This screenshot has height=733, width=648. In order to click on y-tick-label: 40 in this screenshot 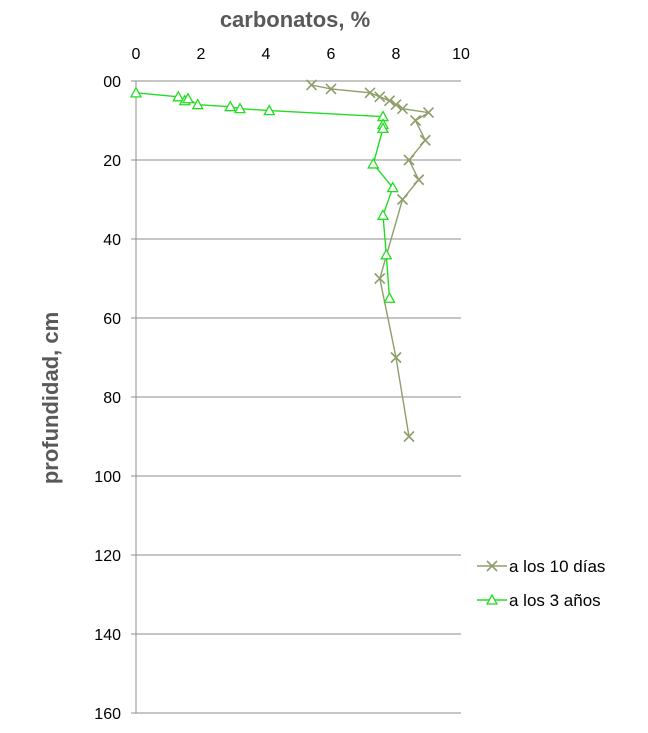, I will do `click(112, 240)`.